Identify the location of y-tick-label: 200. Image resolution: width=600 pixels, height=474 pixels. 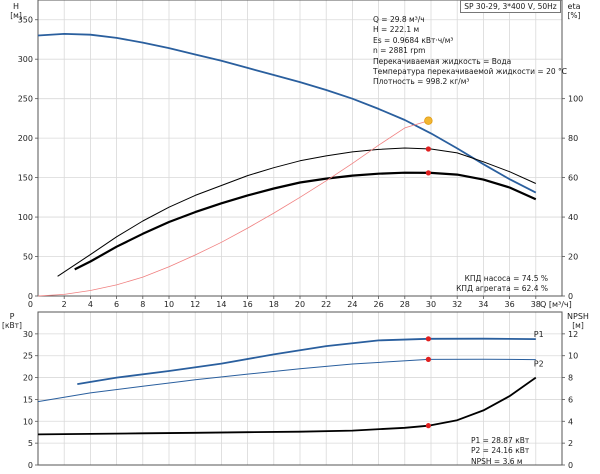
(25, 138).